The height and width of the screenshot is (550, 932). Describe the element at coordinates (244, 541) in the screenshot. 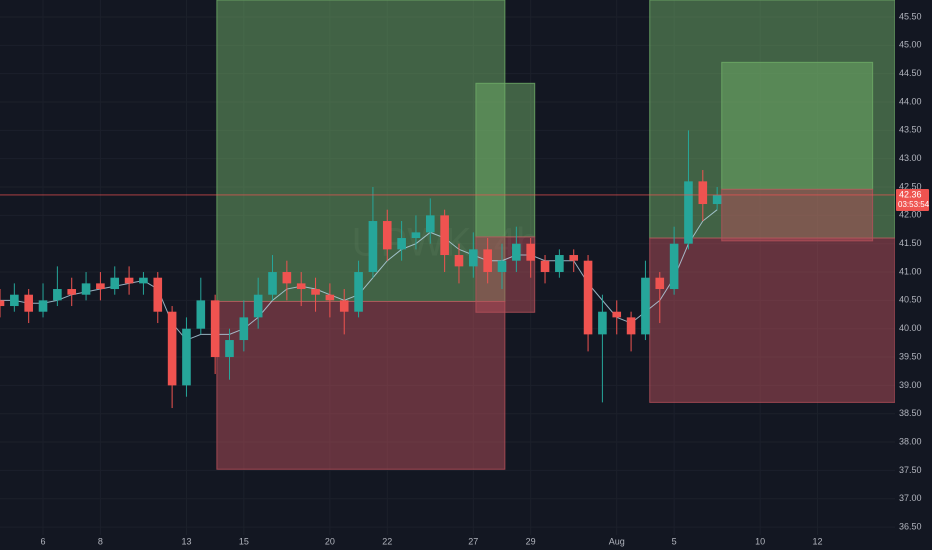

I see `x-tick-label: 15` at that location.